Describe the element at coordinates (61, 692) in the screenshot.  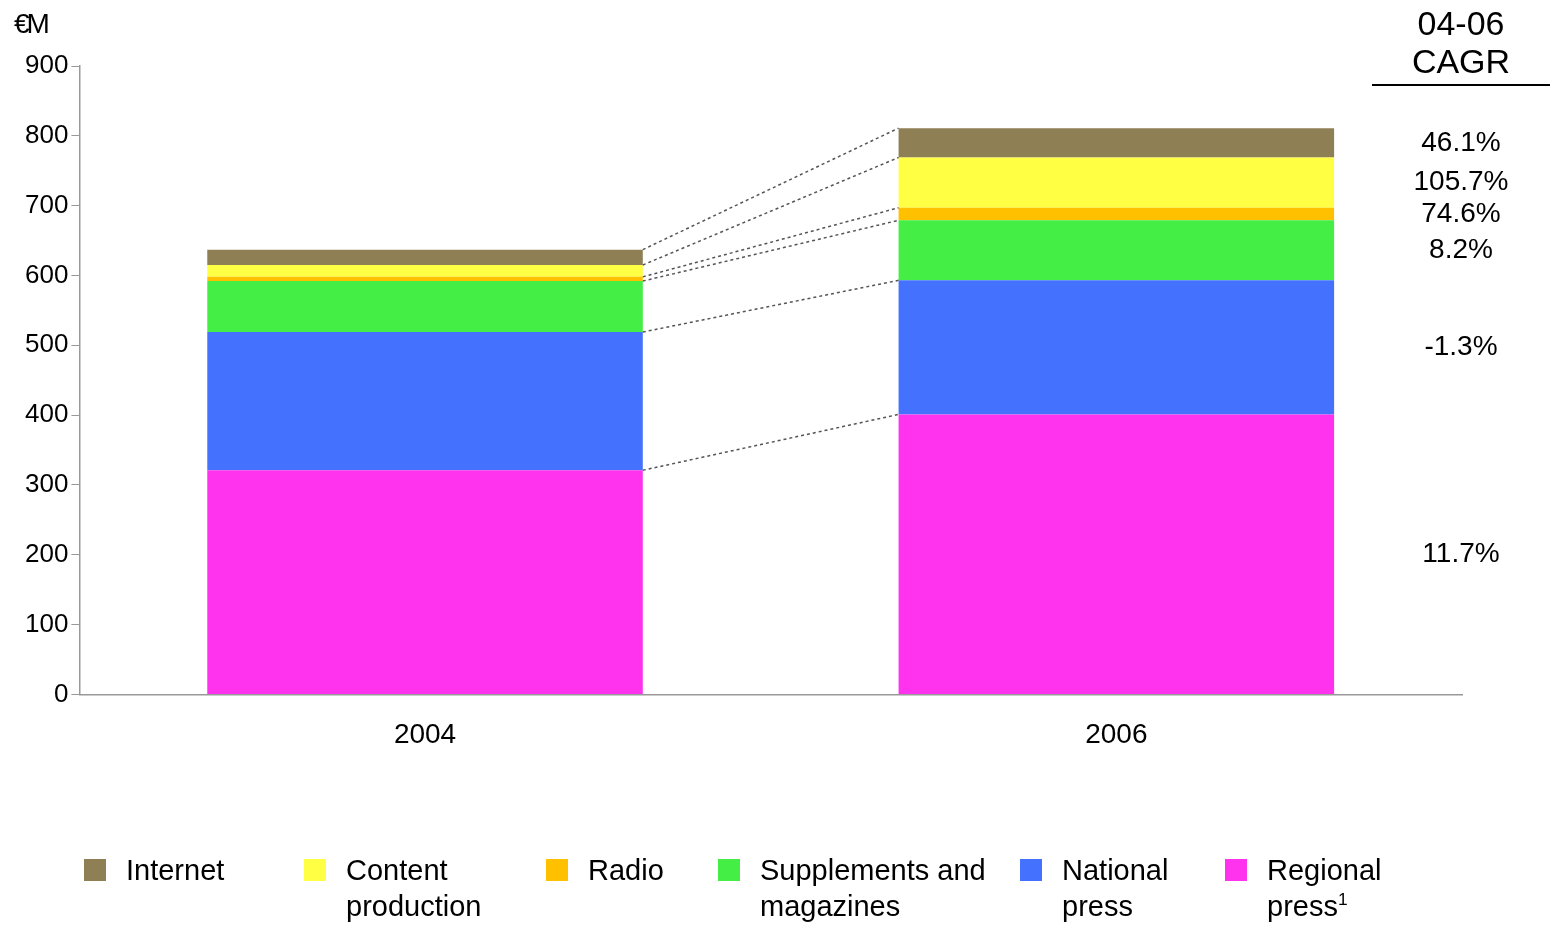
I see `y-tick-label: 0` at that location.